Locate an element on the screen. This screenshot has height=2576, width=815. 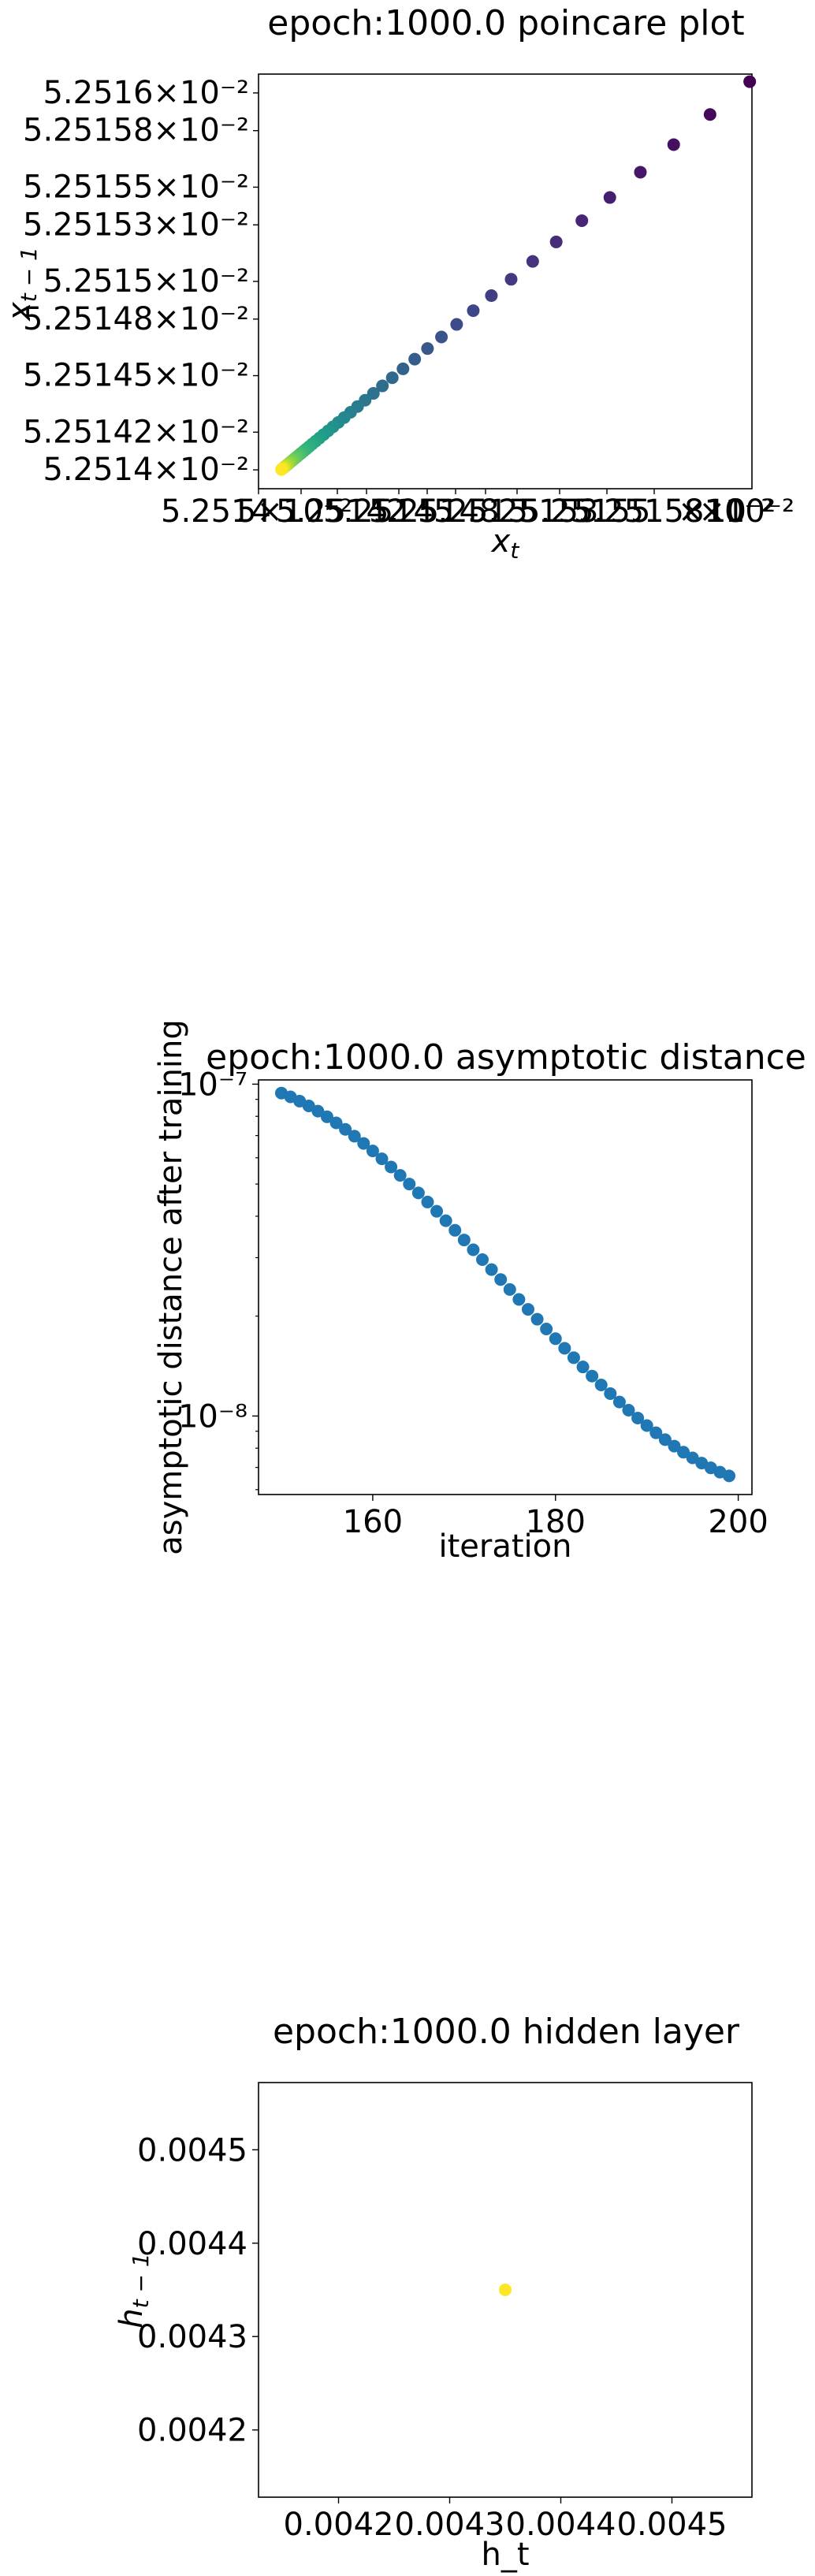
poincare-y-tick-label: 5.25142×10⁻² is located at coordinates (136, 432).